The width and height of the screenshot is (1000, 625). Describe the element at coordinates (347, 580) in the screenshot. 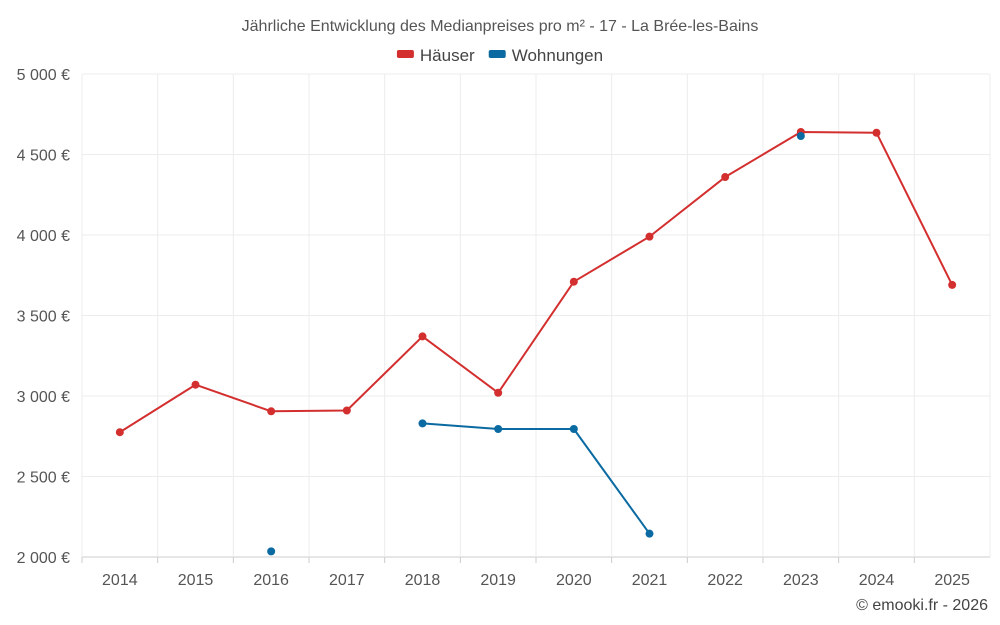

I see `x-tick-label: 2017` at that location.